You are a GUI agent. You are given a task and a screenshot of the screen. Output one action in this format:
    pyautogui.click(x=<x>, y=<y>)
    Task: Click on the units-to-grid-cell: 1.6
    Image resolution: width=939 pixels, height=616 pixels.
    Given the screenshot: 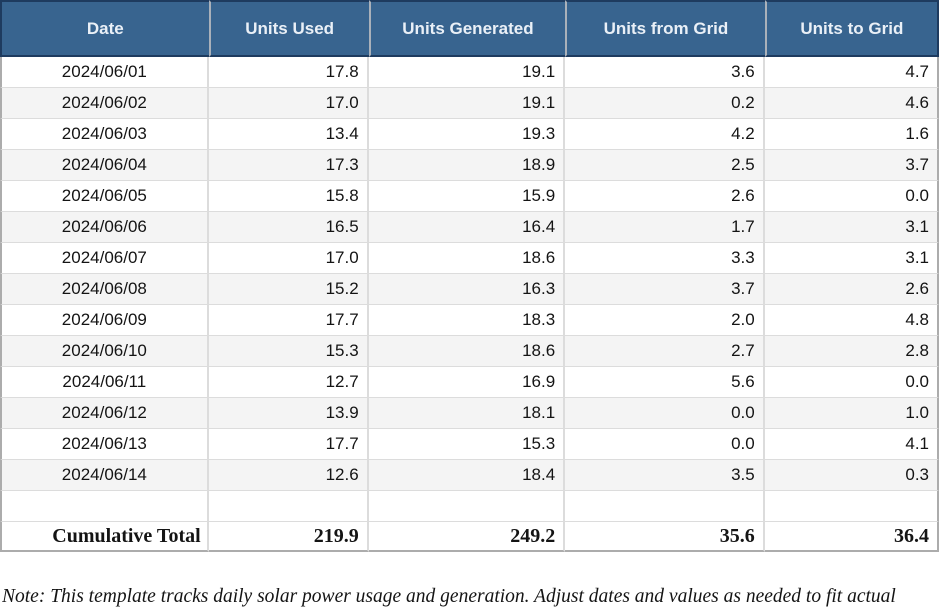 What is the action you would take?
    pyautogui.click(x=851, y=134)
    